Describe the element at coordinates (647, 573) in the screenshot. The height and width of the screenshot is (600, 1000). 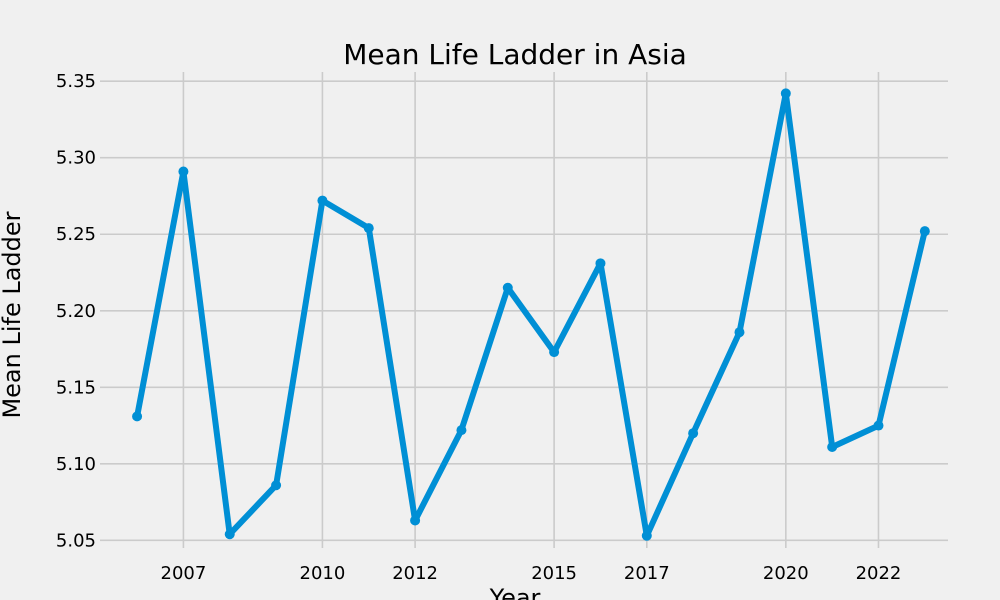
I see `x-tick-label: 2017` at that location.